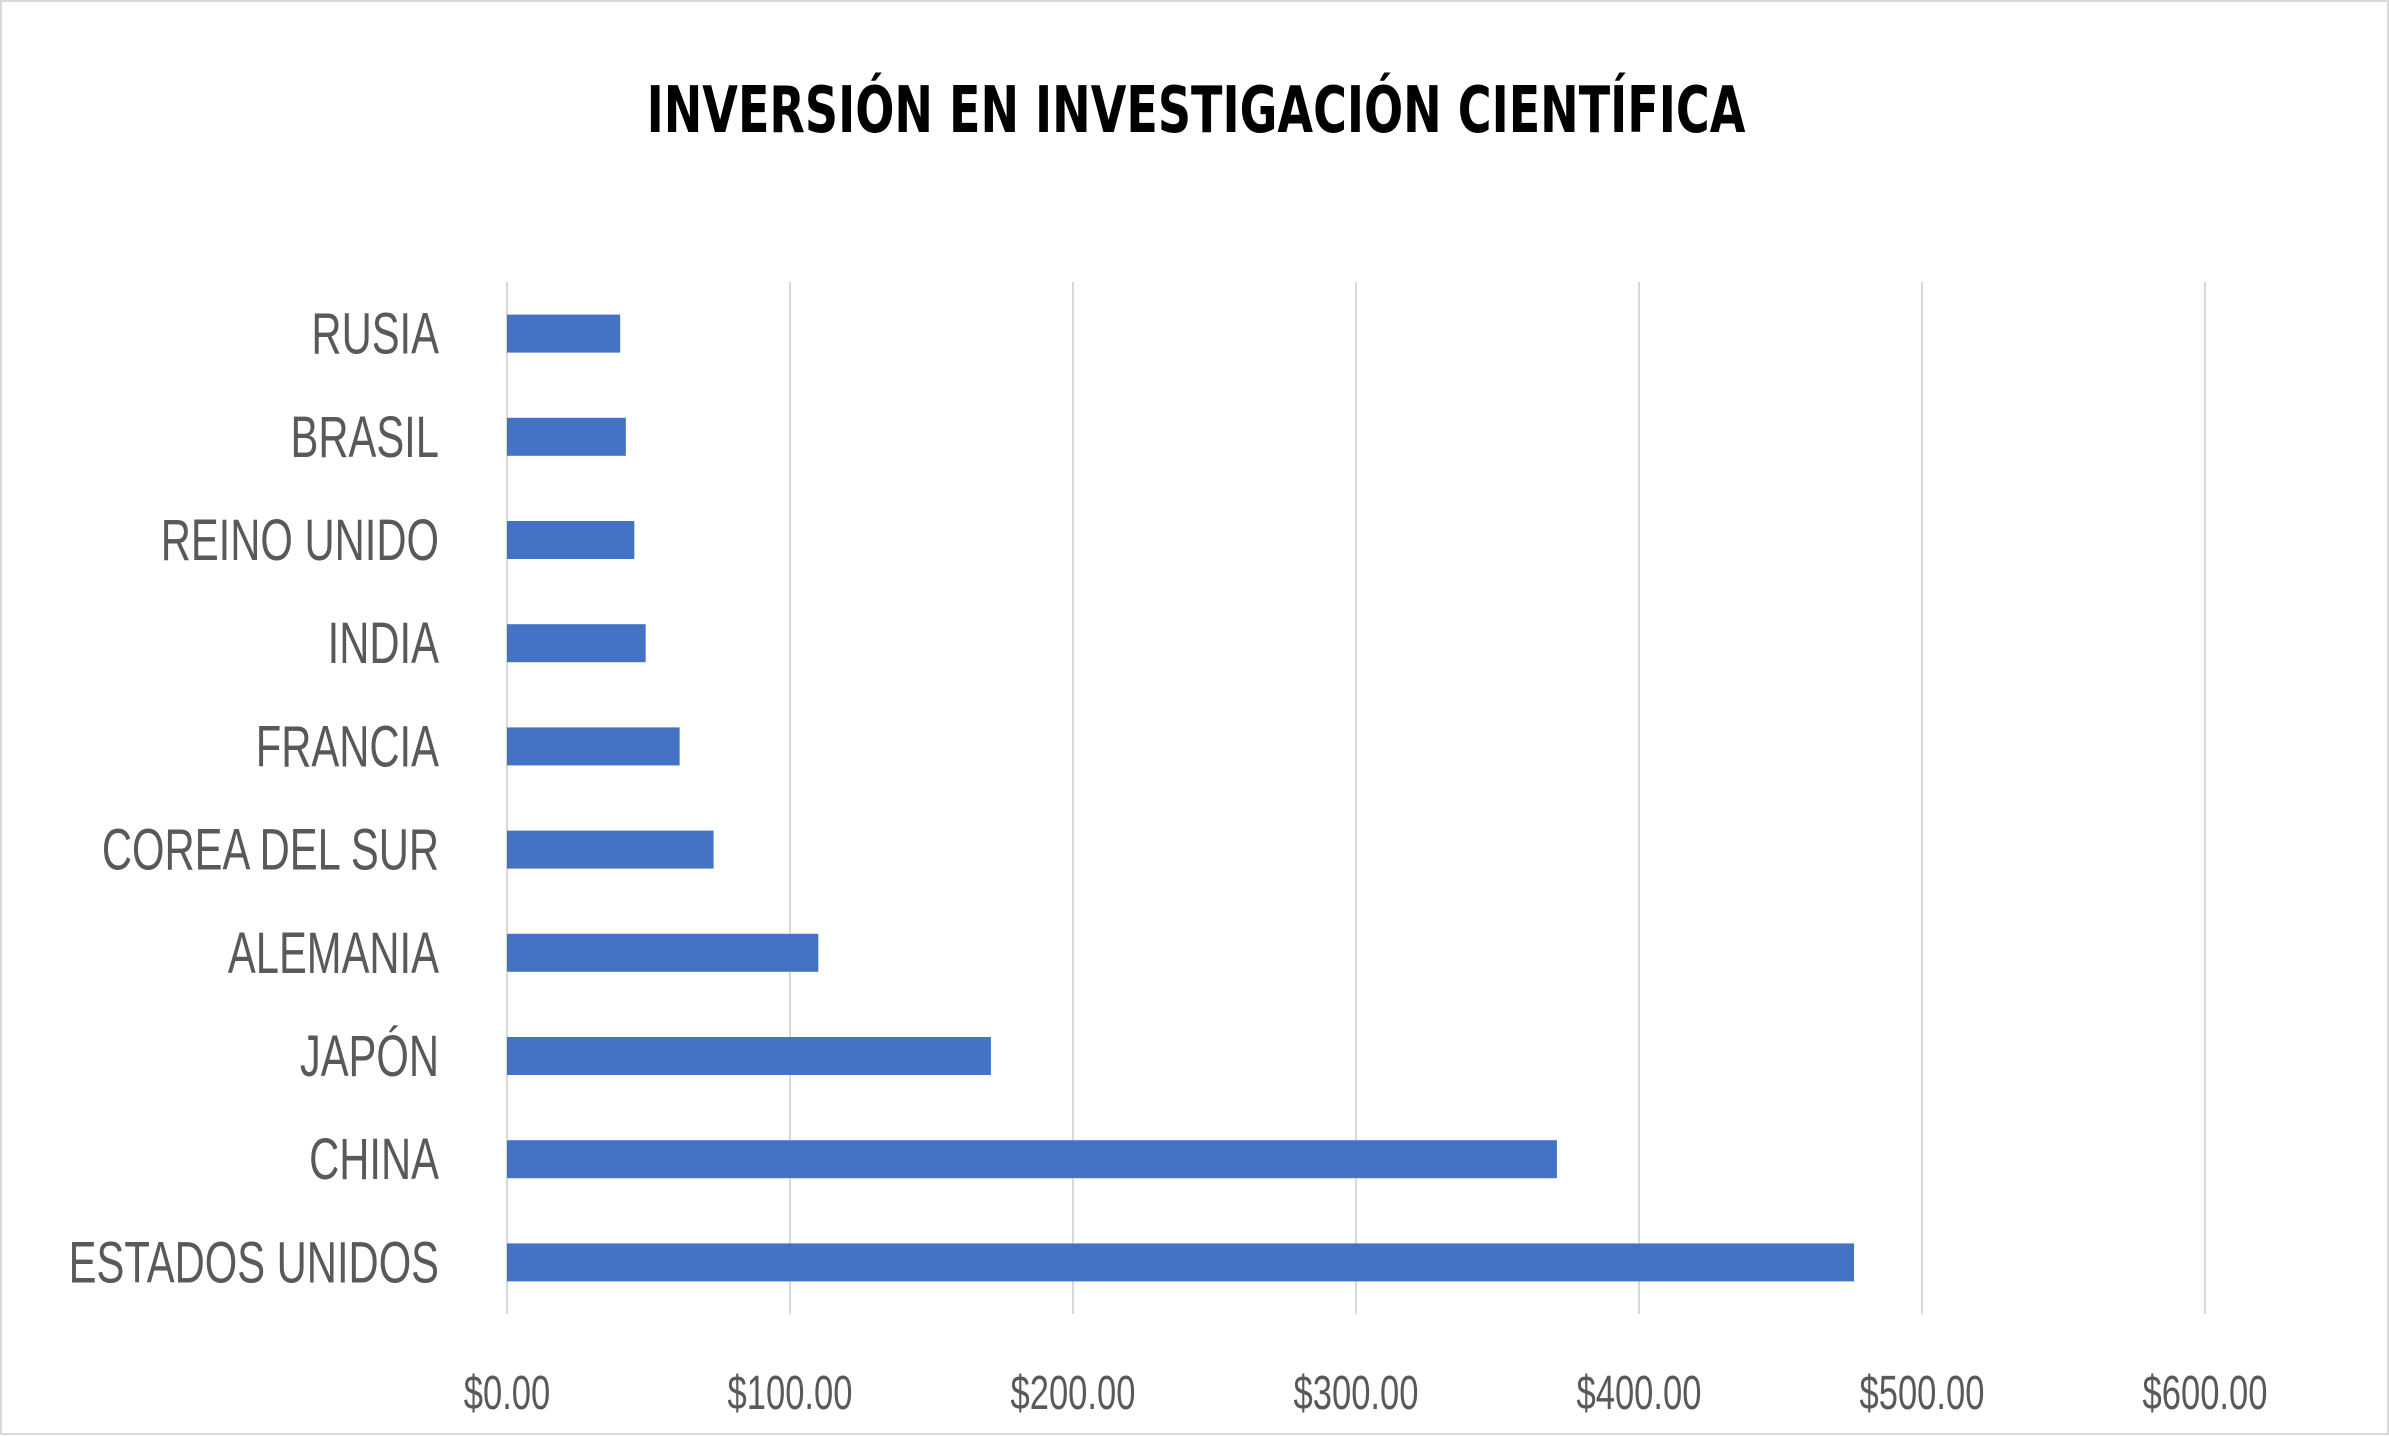 The width and height of the screenshot is (2389, 1437). What do you see at coordinates (1356, 1392) in the screenshot?
I see `x-tick-label: $300.00` at bounding box center [1356, 1392].